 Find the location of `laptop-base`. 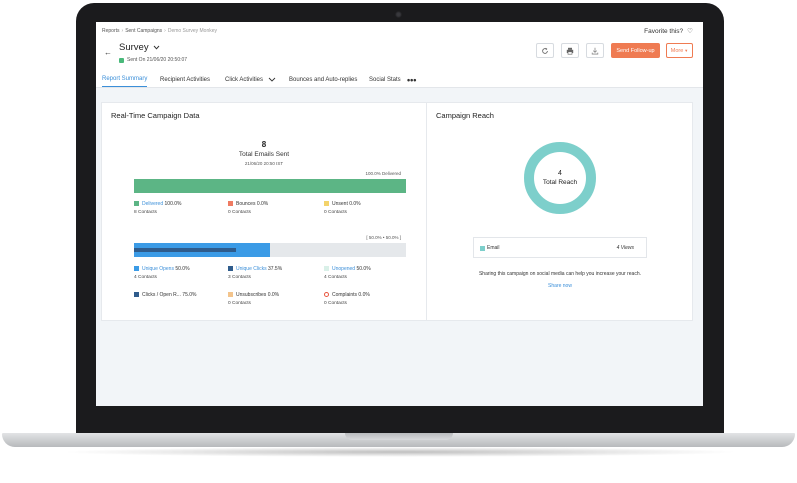

laptop-base is located at coordinates (398, 440).